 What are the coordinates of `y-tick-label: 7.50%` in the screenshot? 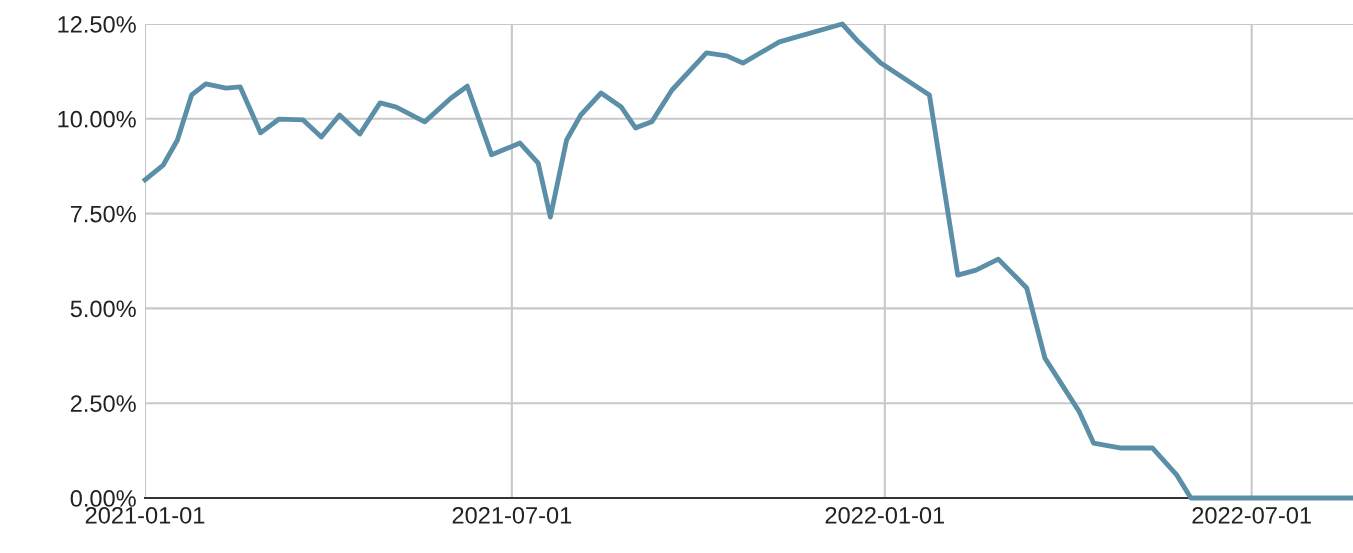 It's located at (103, 214).